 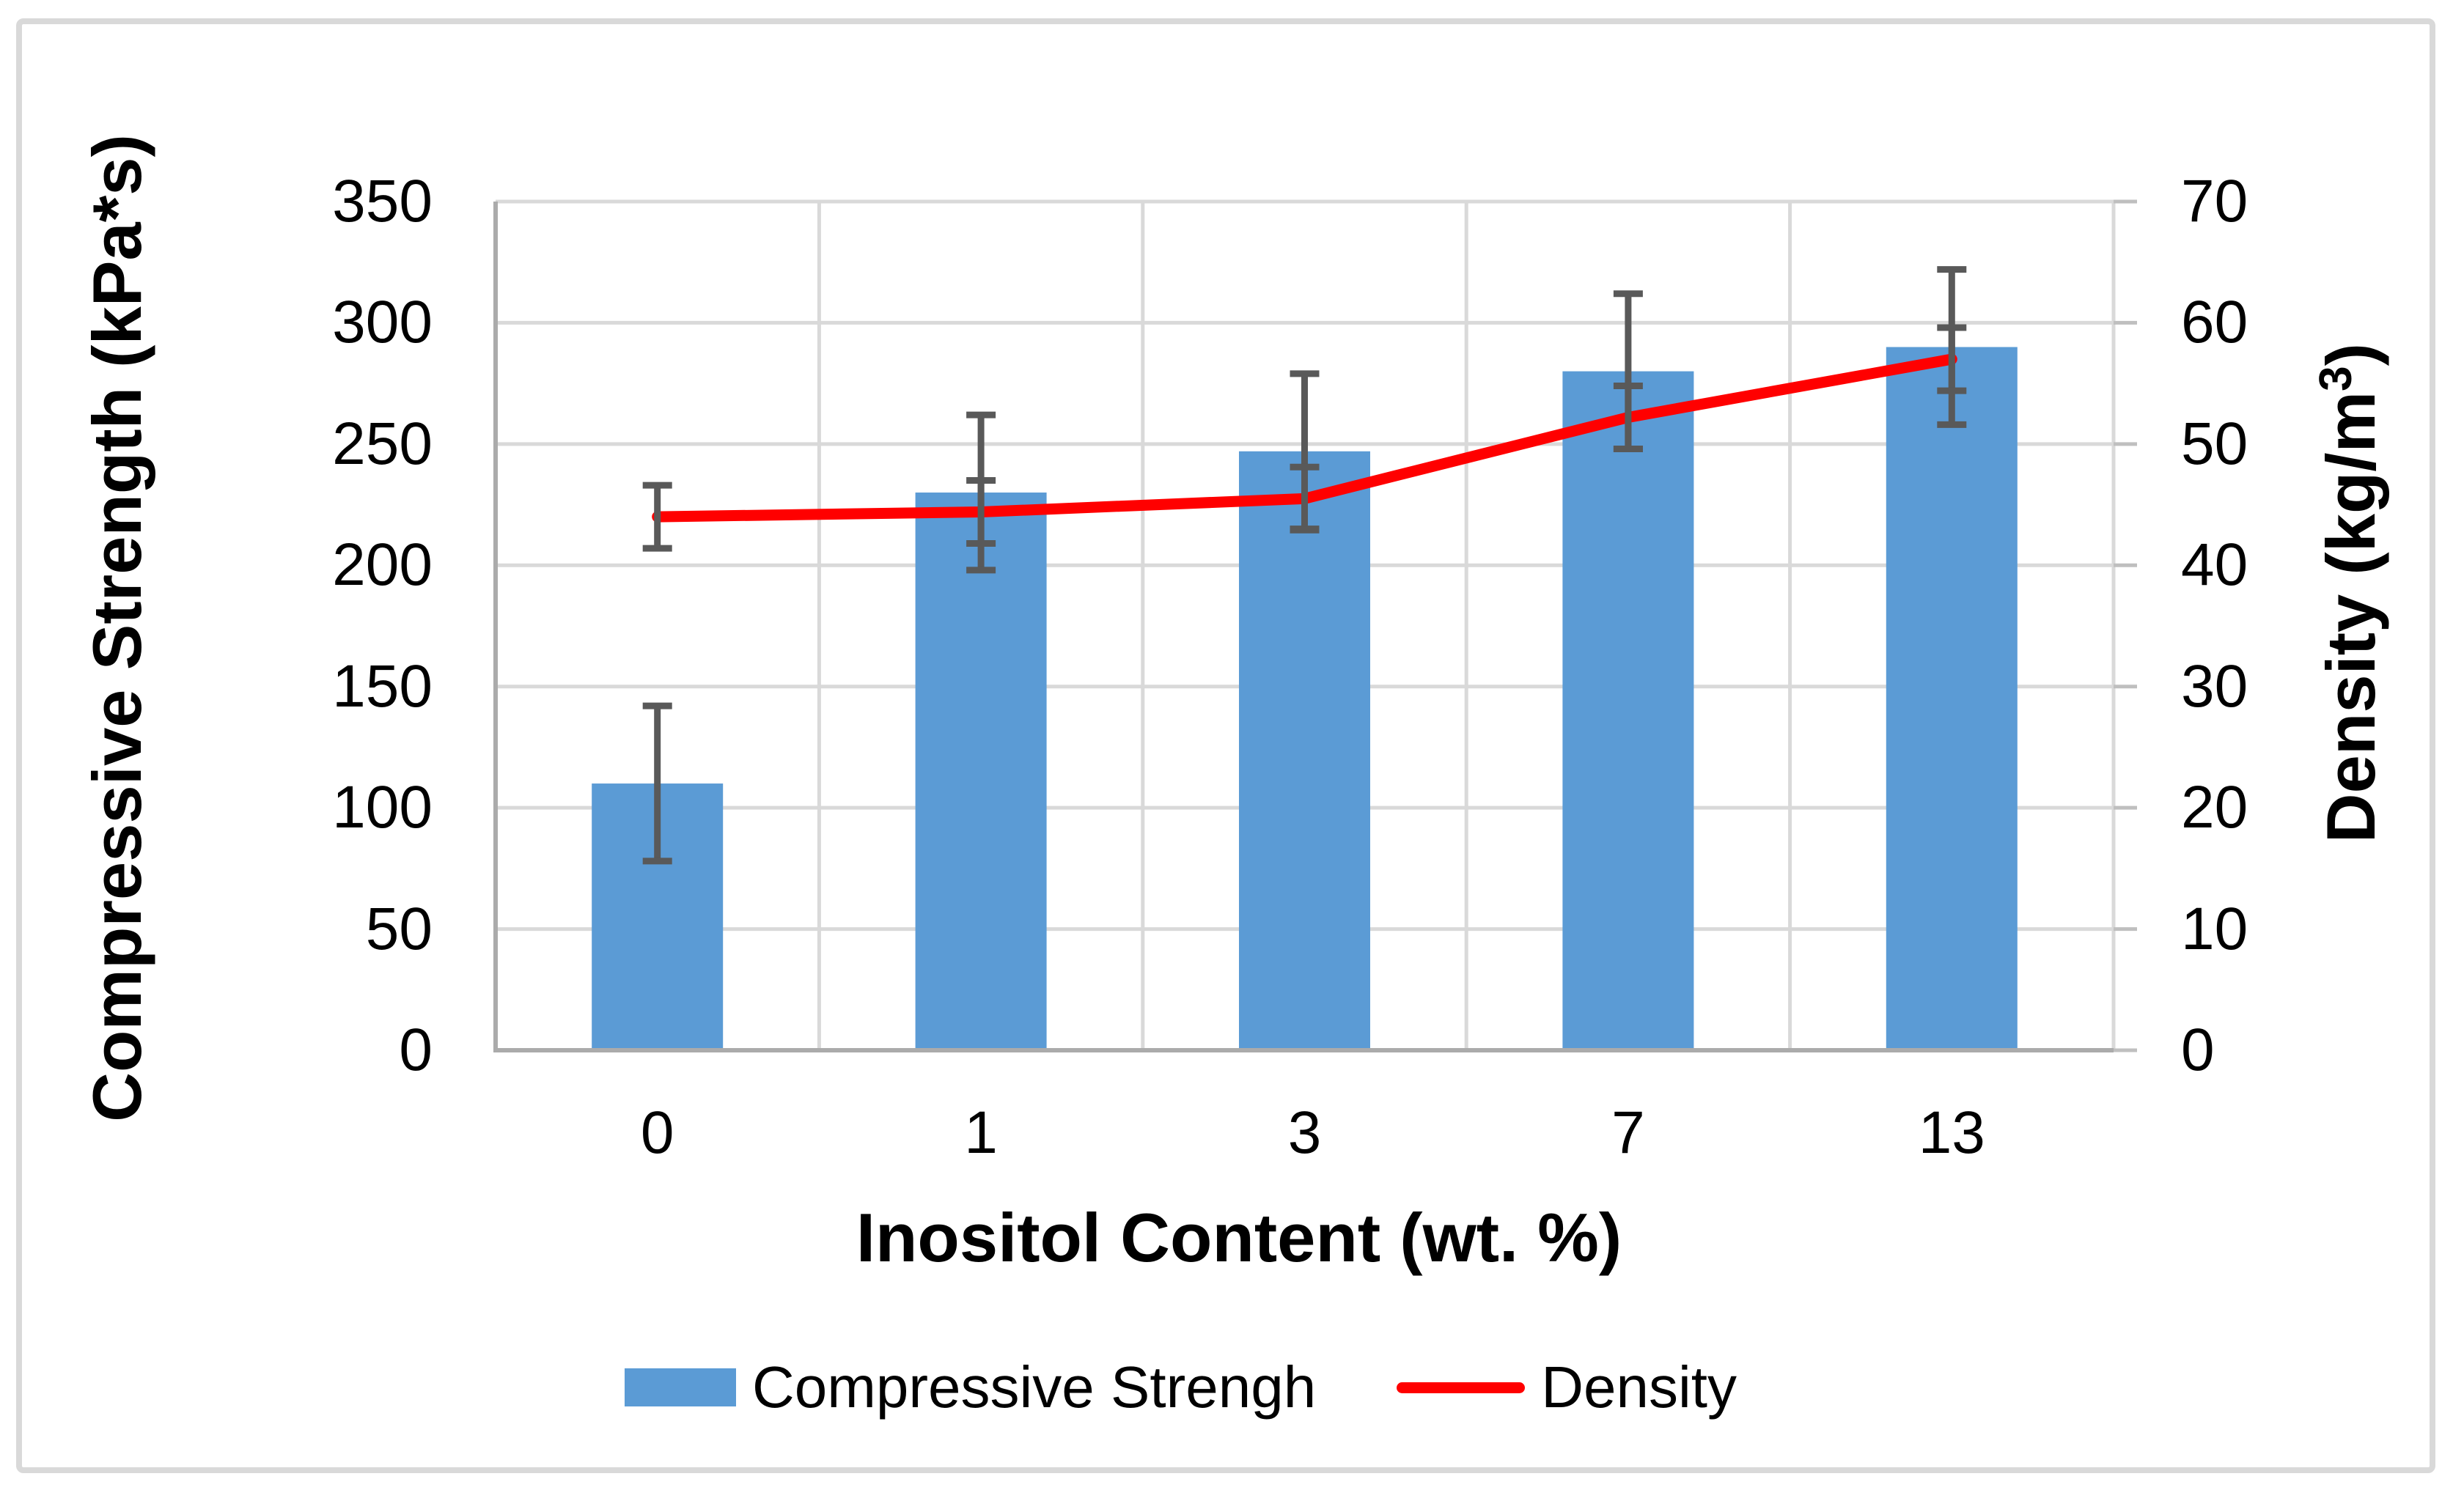 I want to click on x-axis-title: Inositol Content (wt. %), so click(x=1239, y=1237).